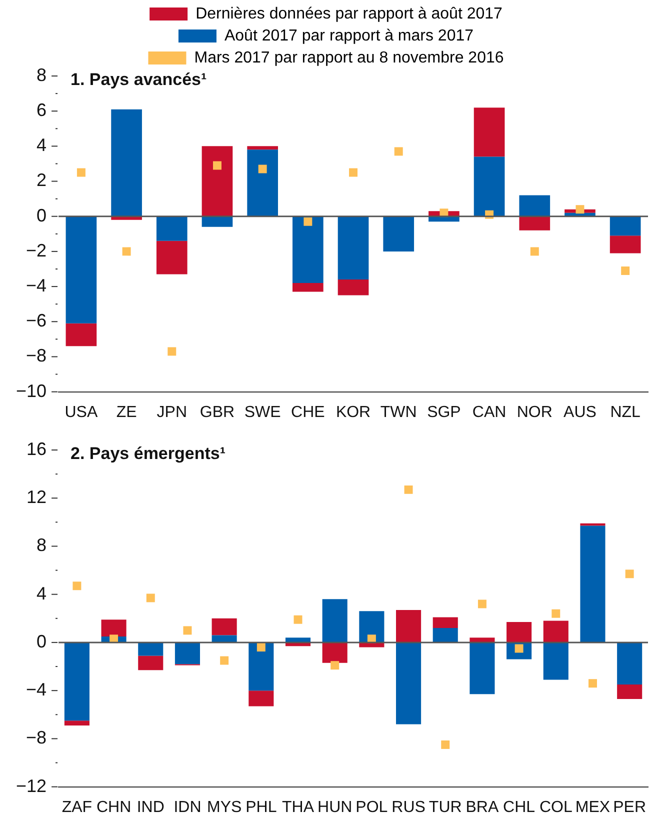 The height and width of the screenshot is (825, 660). I want to click on legend-label: Août 2017 par rapport à mars 2017, so click(349, 35).